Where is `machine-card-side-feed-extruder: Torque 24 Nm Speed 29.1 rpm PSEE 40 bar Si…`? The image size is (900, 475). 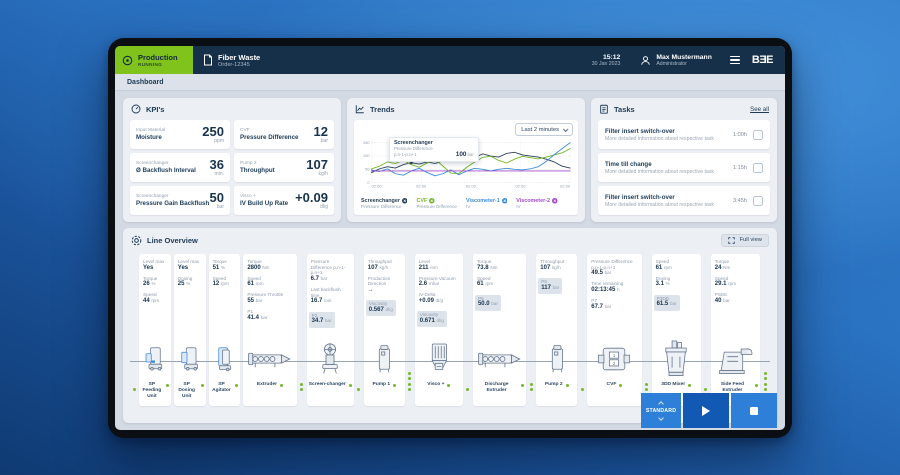
machine-card-side-feed-extruder: Torque 24 Nm Speed 29.1 rpm PSEE 40 bar Si… is located at coordinates (735, 330).